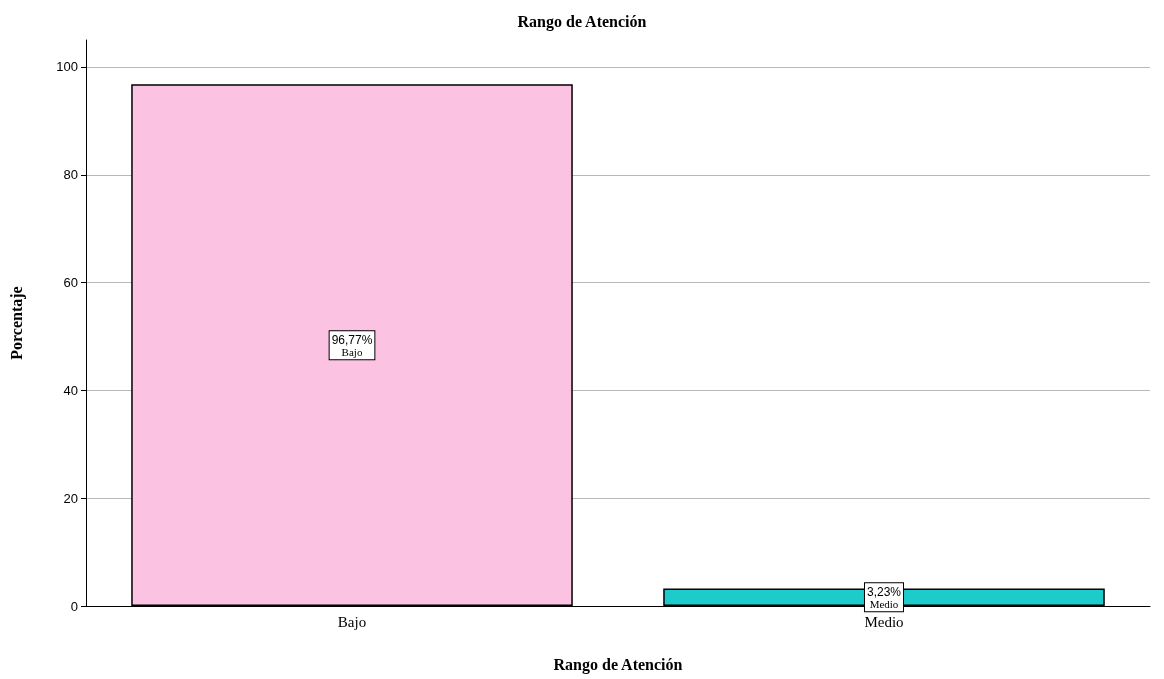 The height and width of the screenshot is (679, 1164). Describe the element at coordinates (582, 21) in the screenshot. I see `chart-title: Rango de Atención` at that location.